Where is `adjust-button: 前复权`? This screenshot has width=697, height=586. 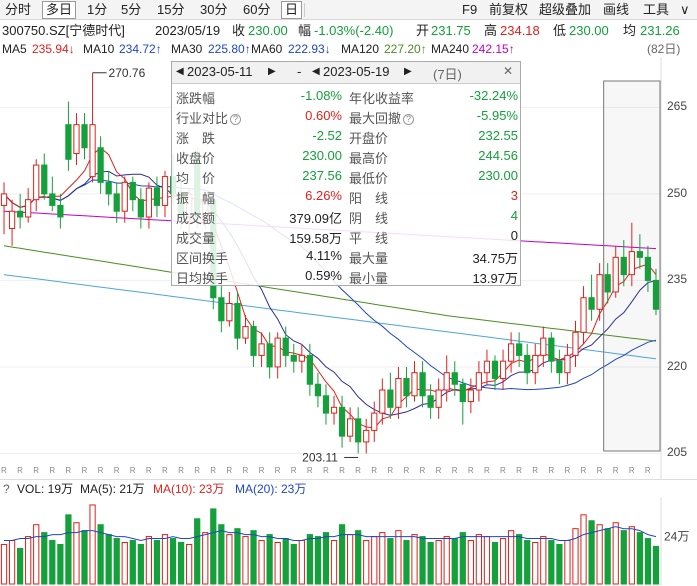 adjust-button: 前复权 is located at coordinates (509, 9).